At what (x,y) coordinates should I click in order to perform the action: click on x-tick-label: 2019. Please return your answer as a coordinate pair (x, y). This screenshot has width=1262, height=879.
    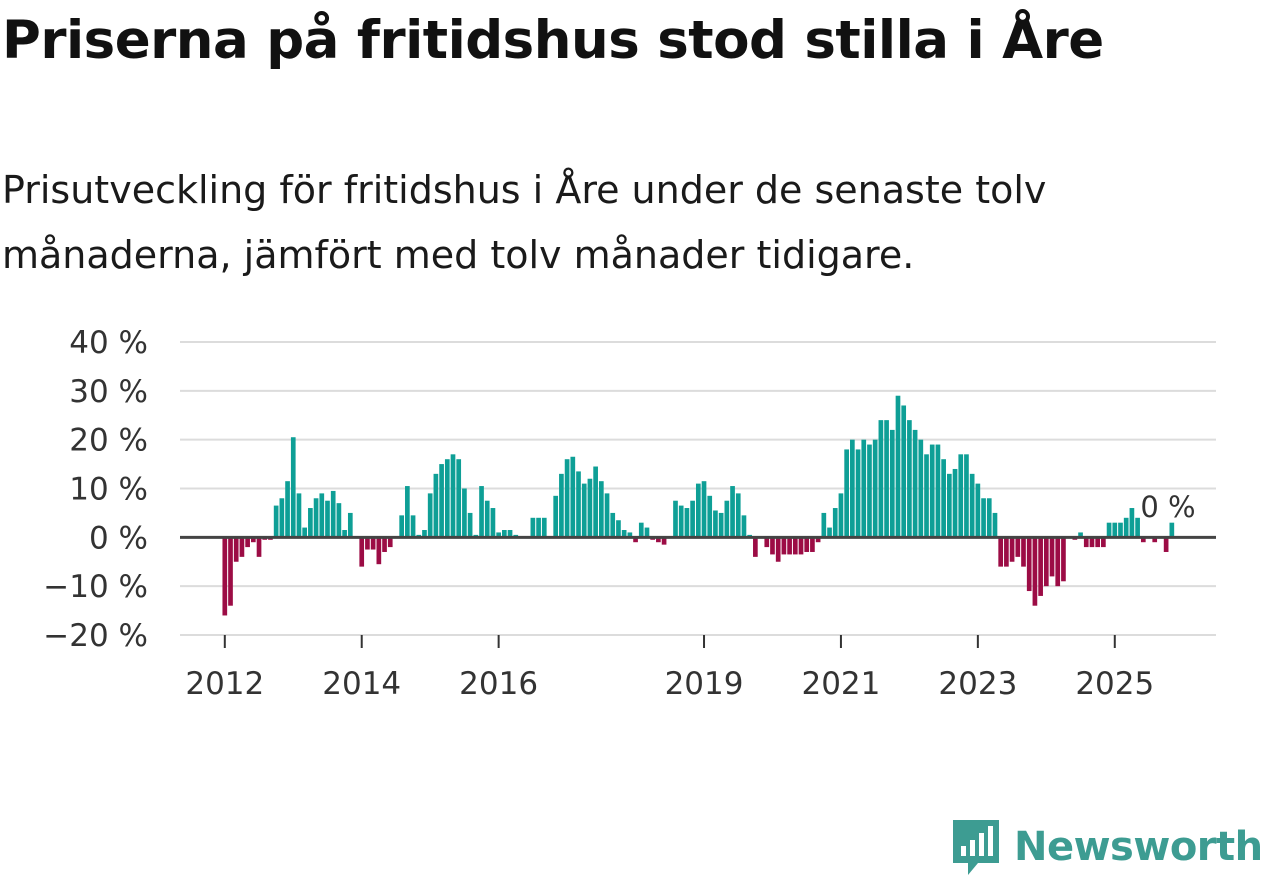
    Looking at the image, I should click on (704, 684).